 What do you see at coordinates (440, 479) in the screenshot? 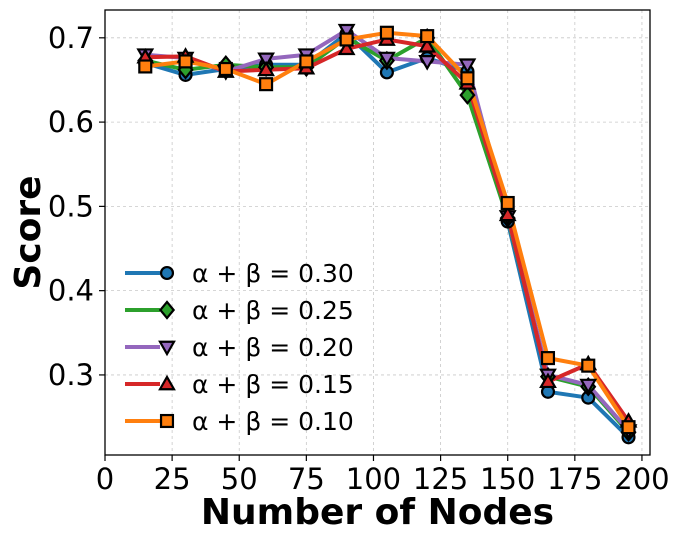
I see `x-tick-label: 125` at bounding box center [440, 479].